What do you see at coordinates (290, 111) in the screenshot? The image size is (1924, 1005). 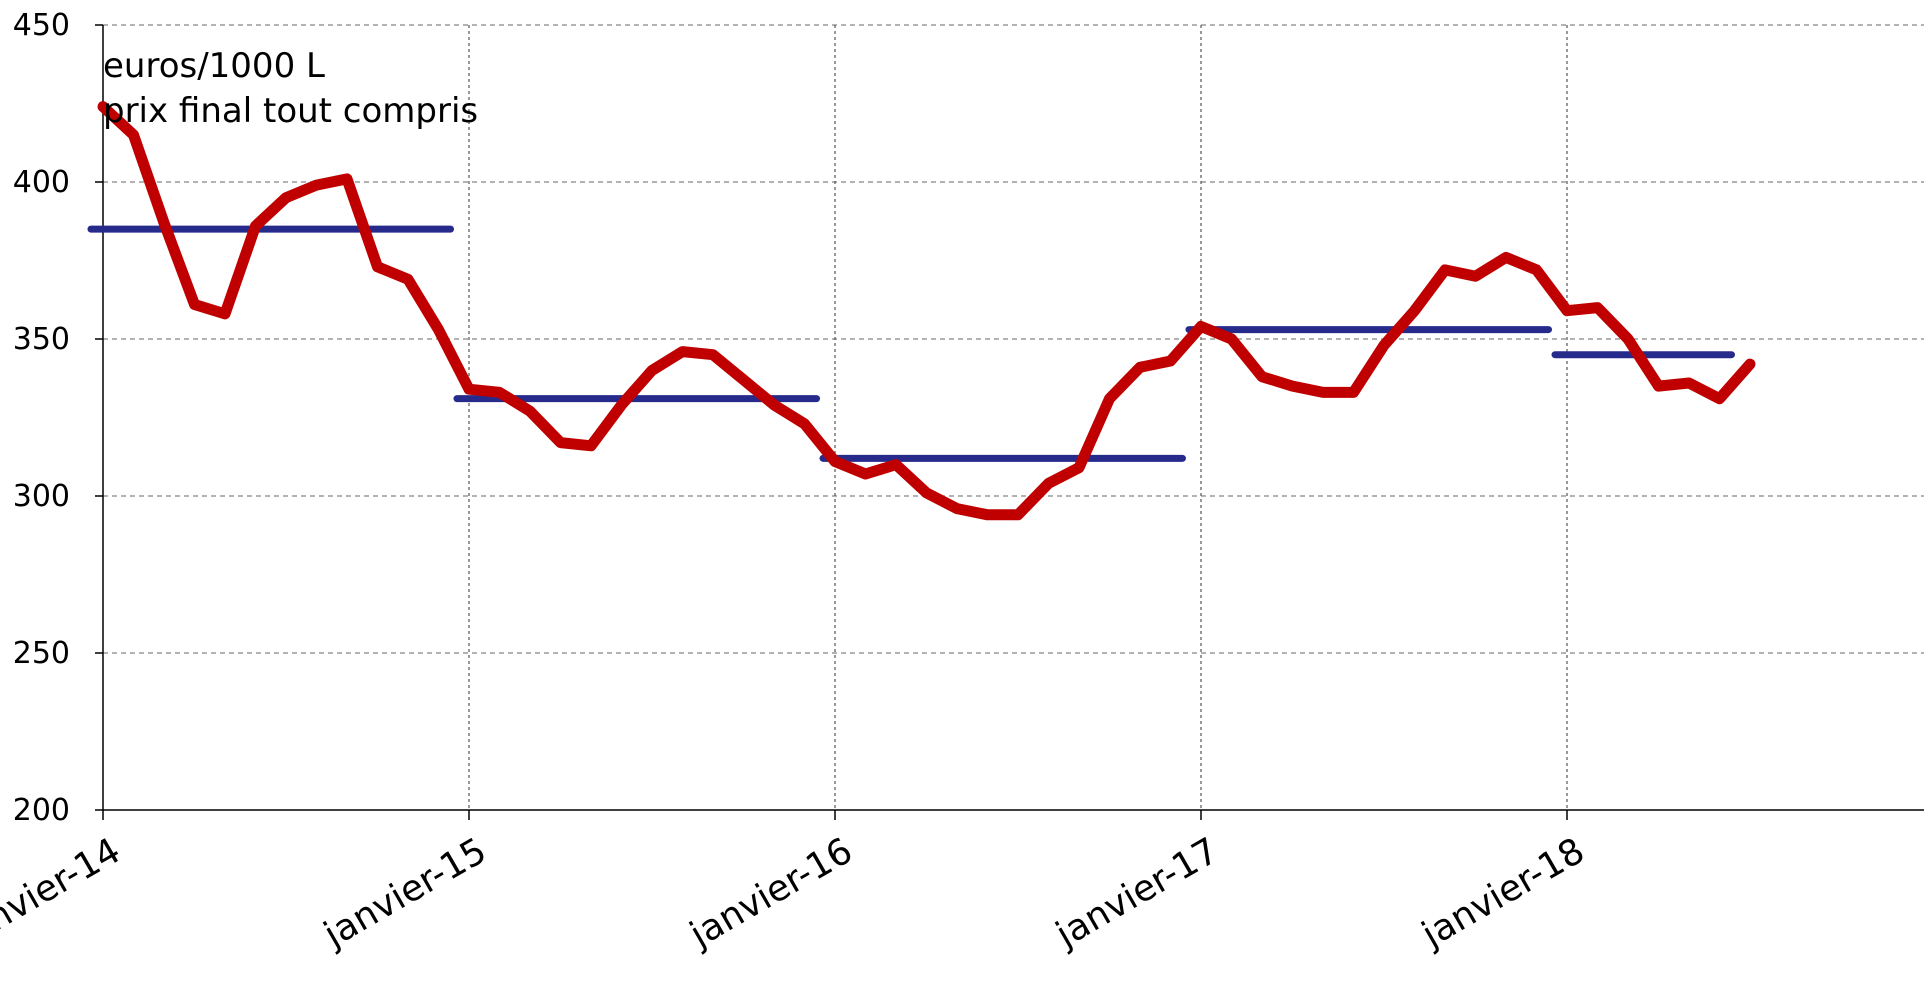 I see `price-annotation: prix final tout compris` at bounding box center [290, 111].